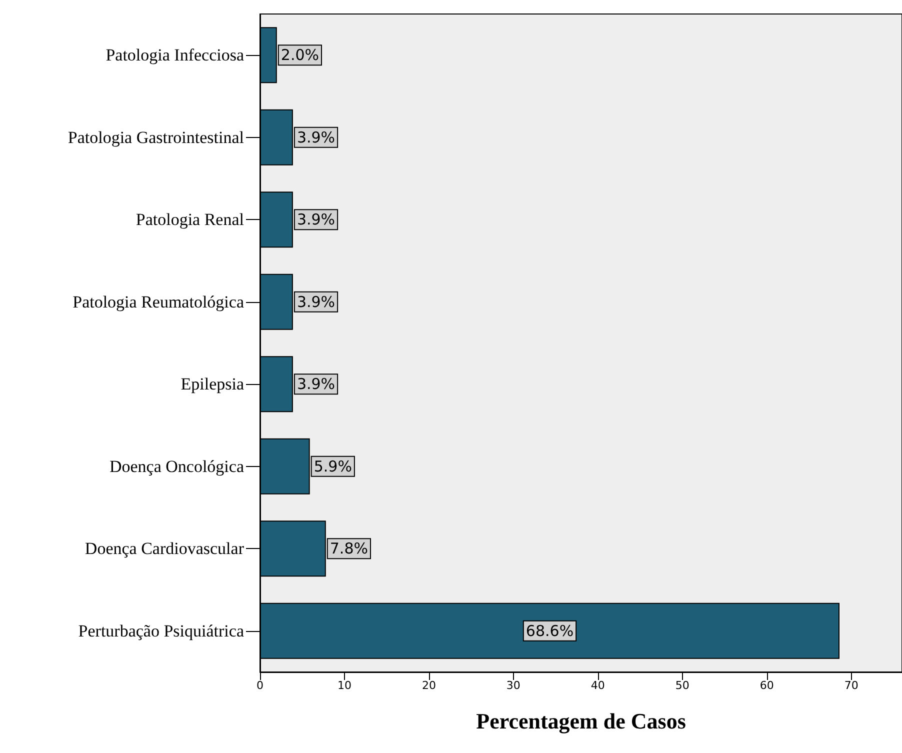  Describe the element at coordinates (176, 466) in the screenshot. I see `y-tick-label: Doença Oncológica` at that location.